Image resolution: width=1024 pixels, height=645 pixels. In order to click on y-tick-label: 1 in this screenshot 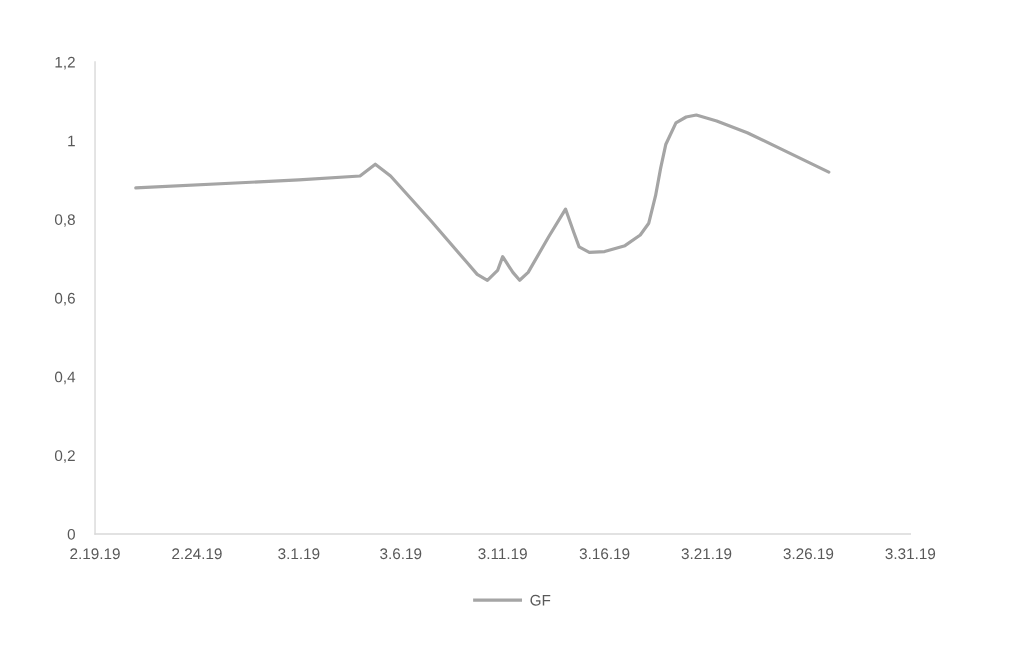, I will do `click(71, 141)`.